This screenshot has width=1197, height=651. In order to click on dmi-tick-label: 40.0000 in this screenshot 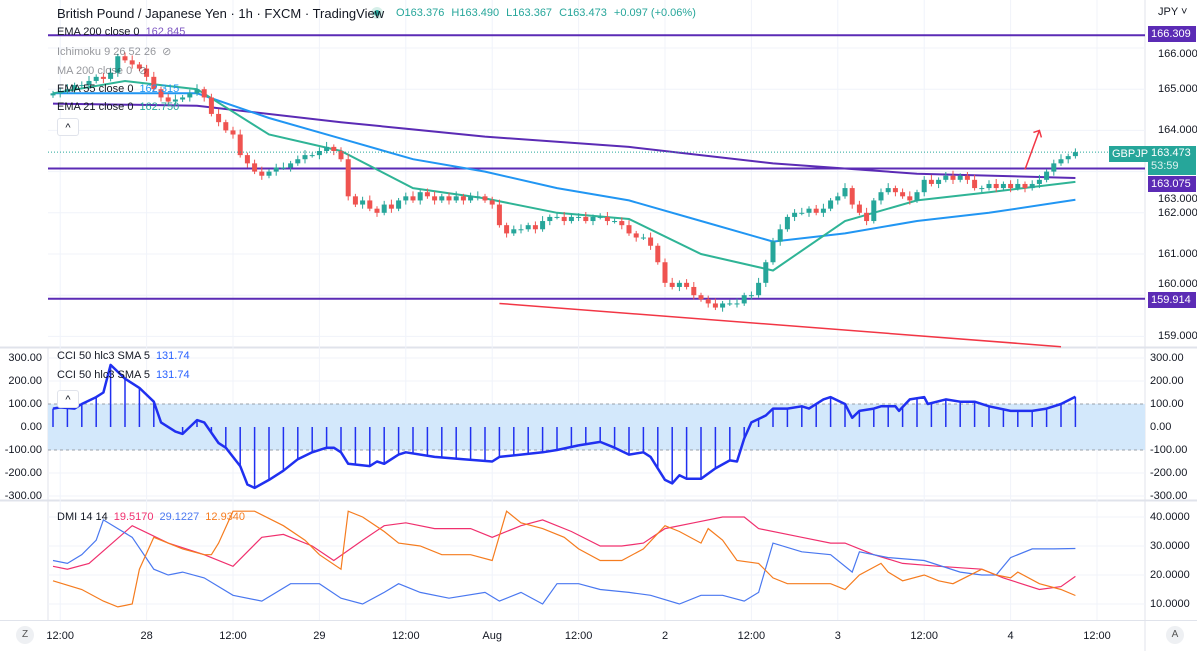, I will do `click(1170, 517)`.